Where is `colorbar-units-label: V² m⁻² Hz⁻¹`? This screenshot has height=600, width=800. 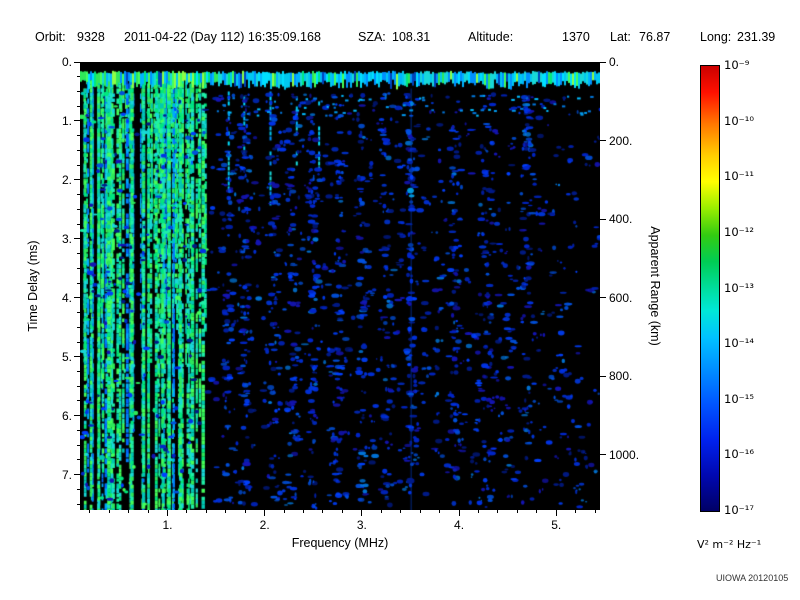
colorbar-units-label: V² m⁻² Hz⁻¹ is located at coordinates (729, 544).